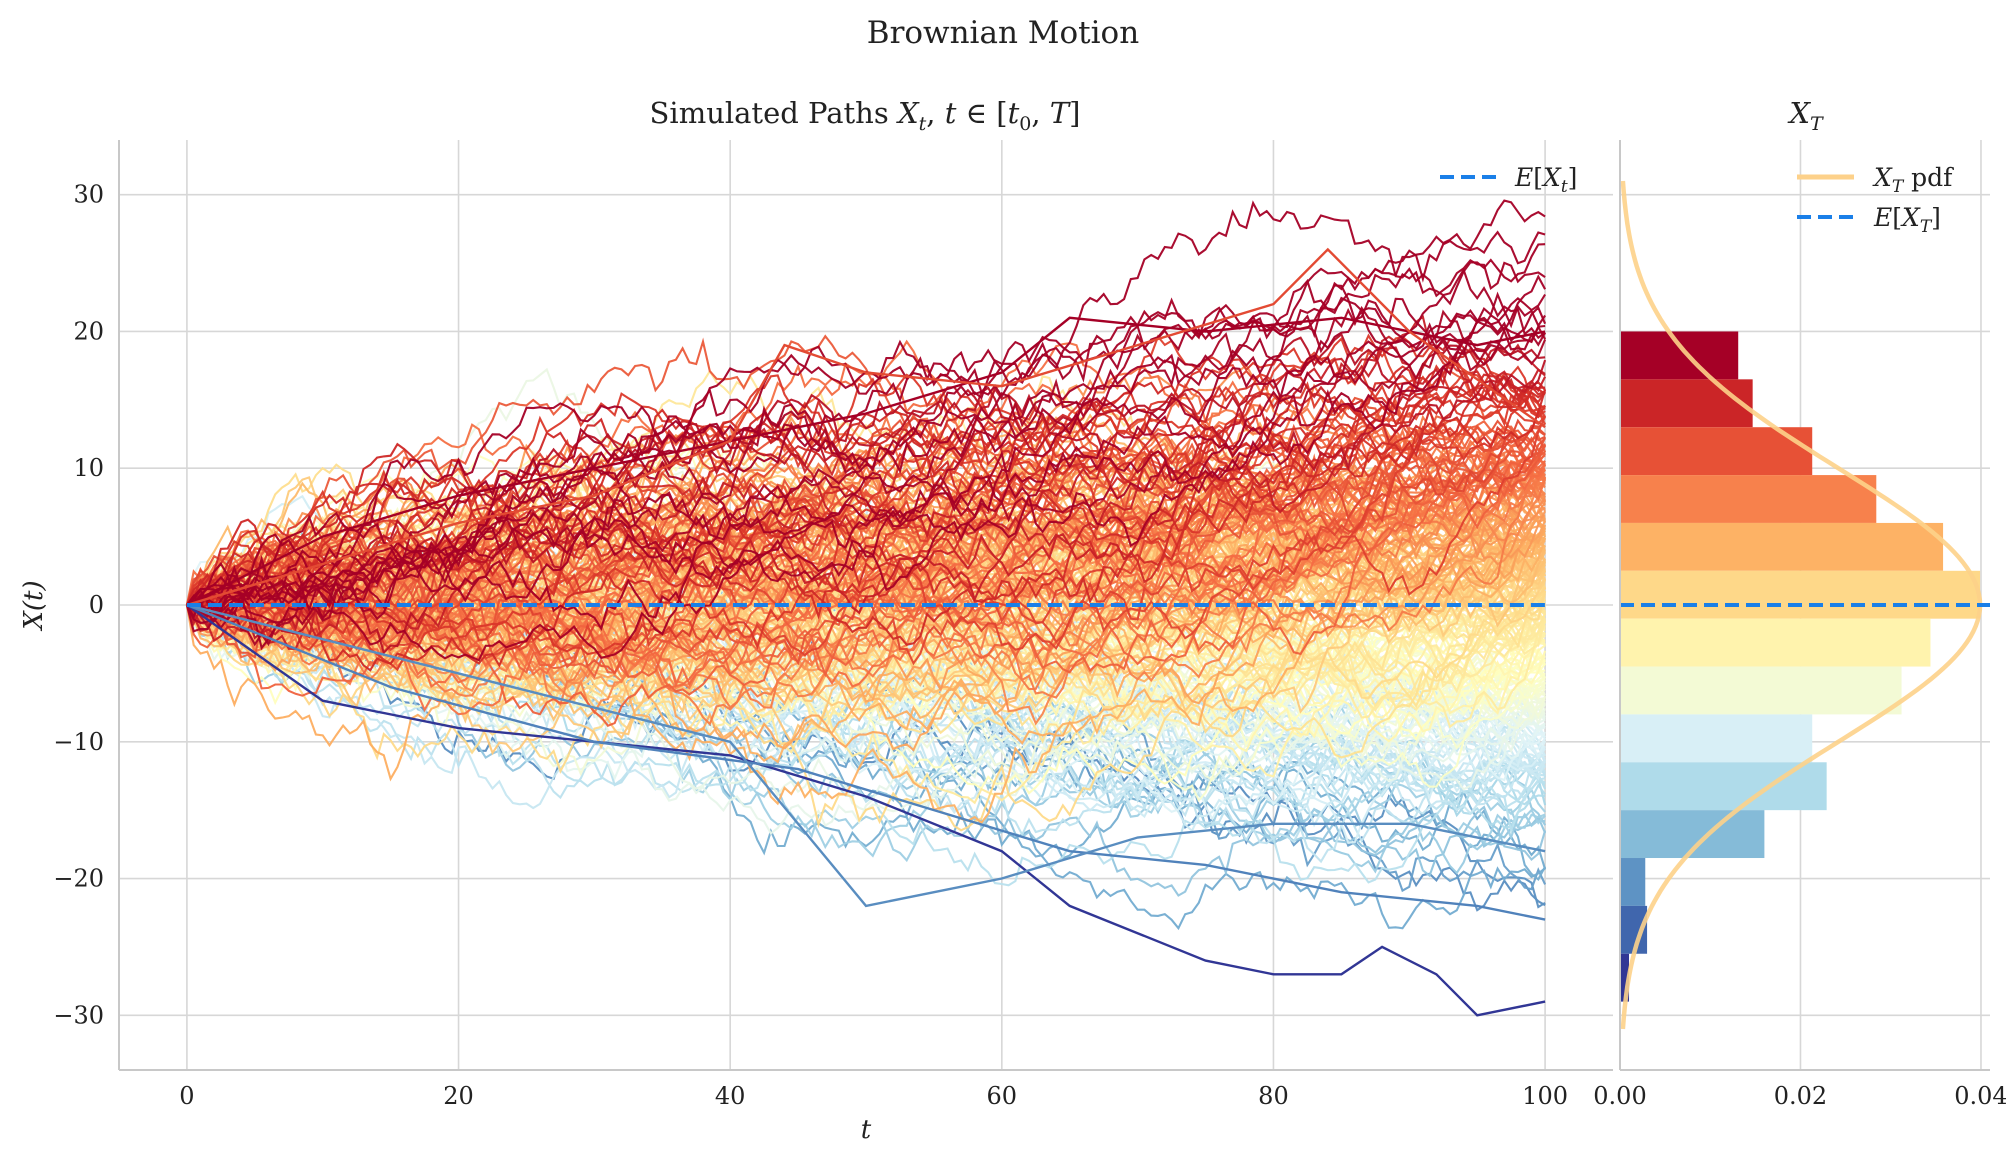 The height and width of the screenshot is (1156, 2006). I want to click on paths-x-tick: 40, so click(730, 1096).